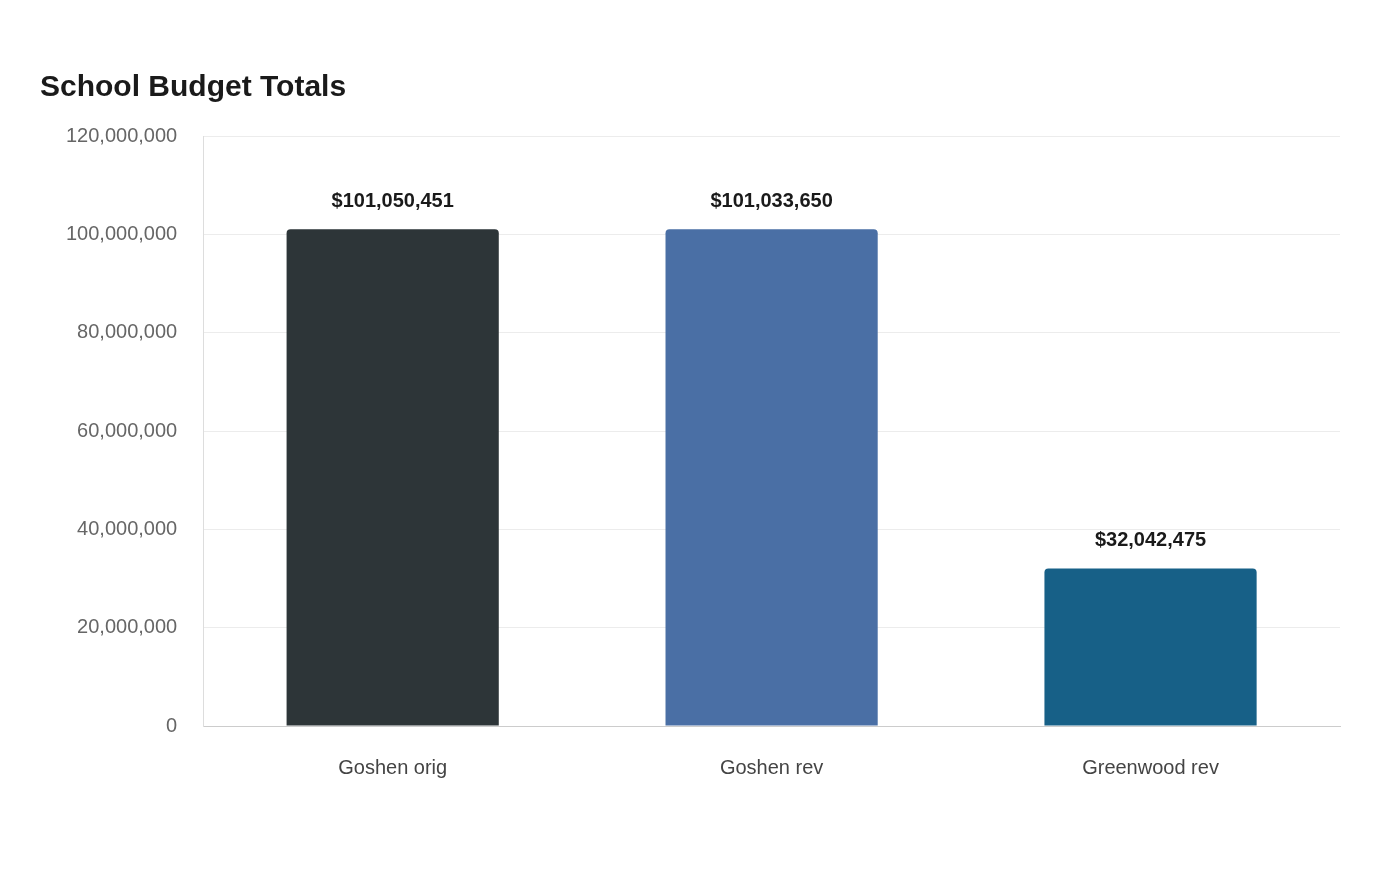 This screenshot has width=1400, height=880. I want to click on data-label: $32,042,475, so click(1150, 538).